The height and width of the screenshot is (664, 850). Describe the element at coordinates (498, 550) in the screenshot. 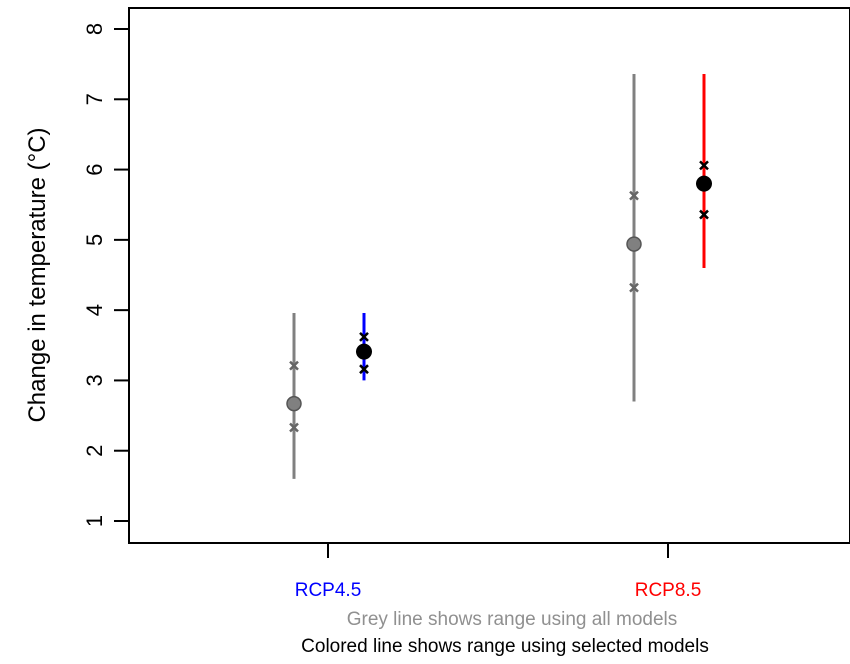

I see `x-axis` at that location.